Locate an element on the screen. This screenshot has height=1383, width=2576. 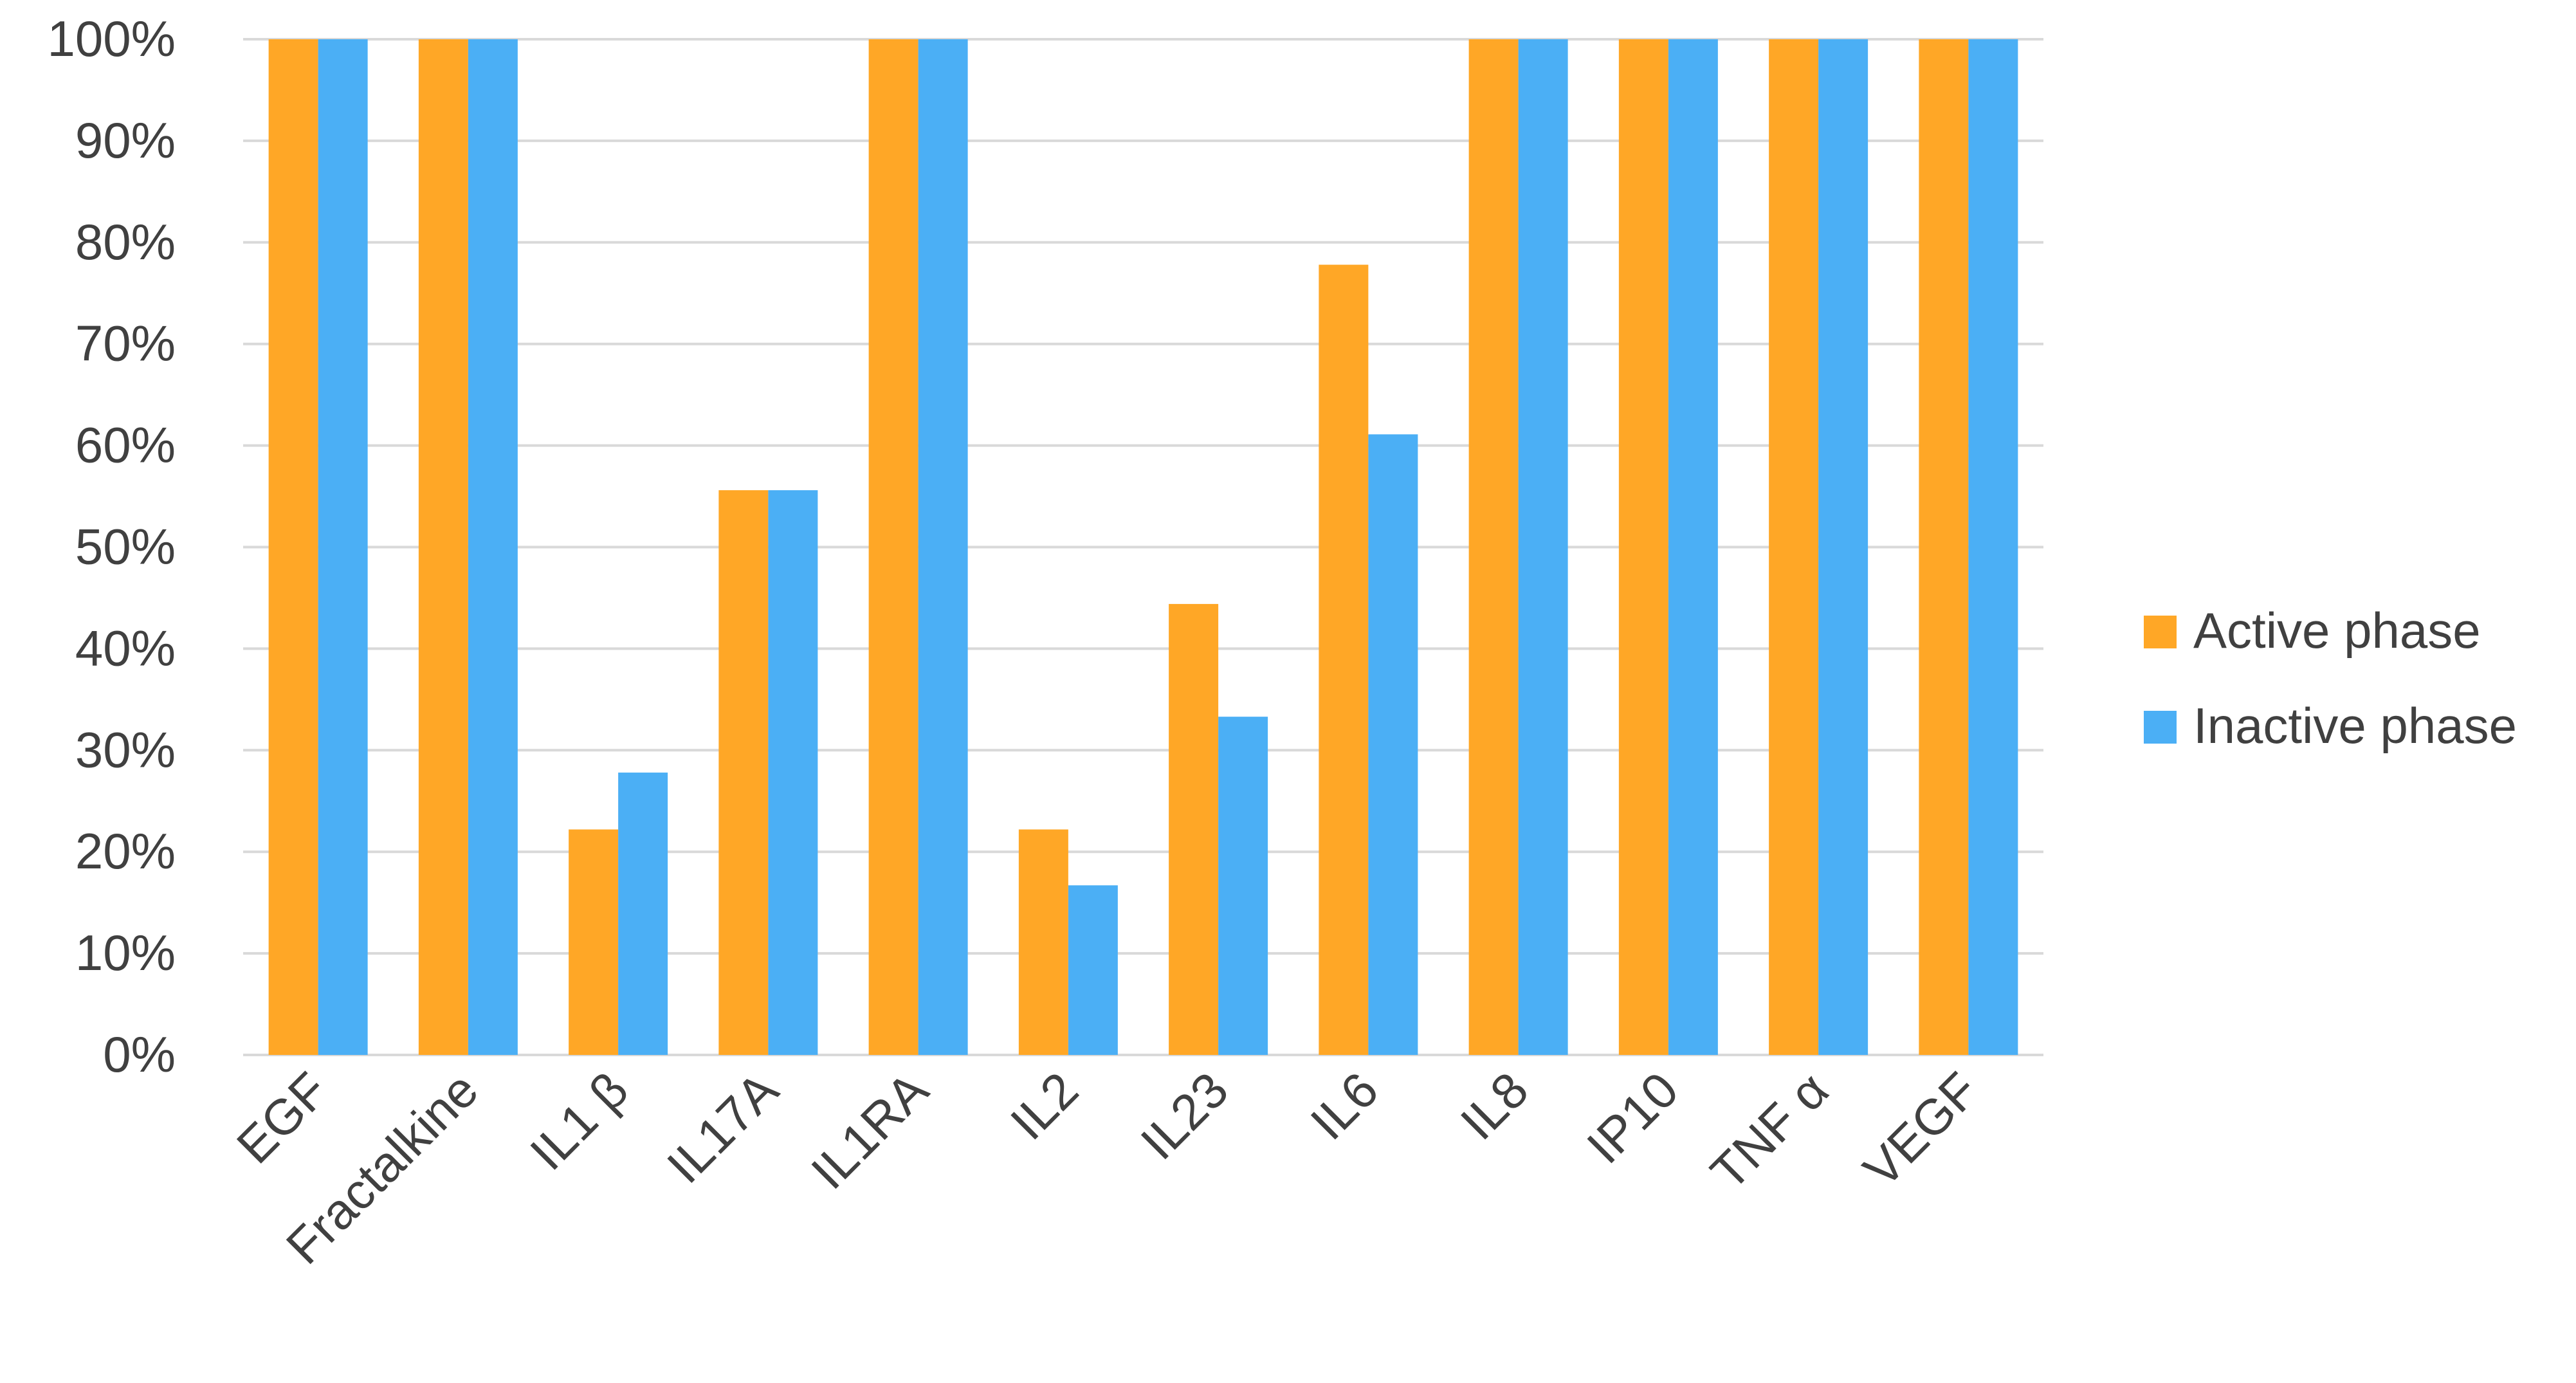
y-tick-label: 100% is located at coordinates (112, 38).